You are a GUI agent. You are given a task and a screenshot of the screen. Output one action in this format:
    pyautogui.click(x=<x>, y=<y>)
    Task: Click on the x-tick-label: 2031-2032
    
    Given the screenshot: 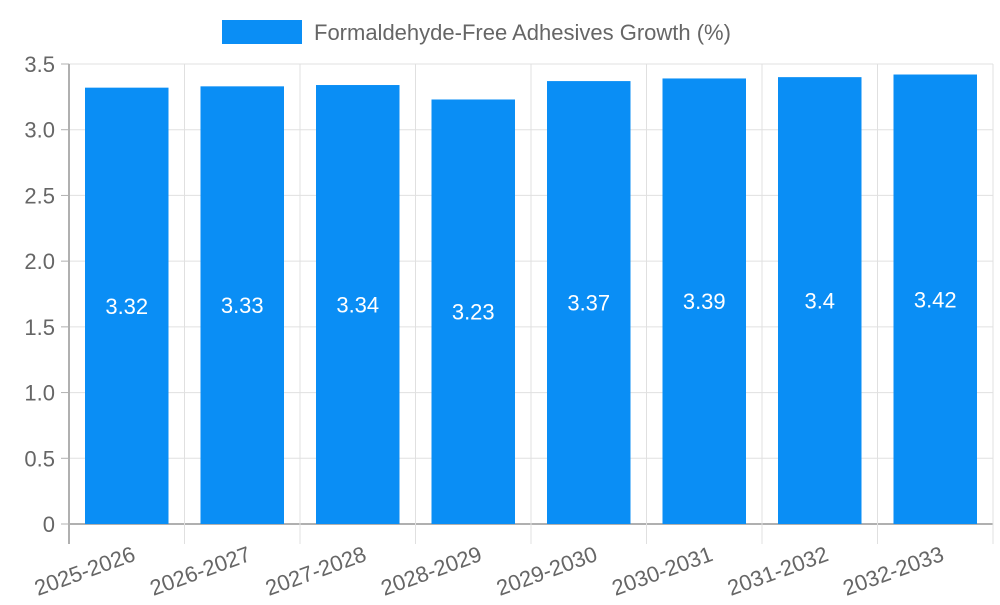 What is the action you would take?
    pyautogui.click(x=777, y=570)
    